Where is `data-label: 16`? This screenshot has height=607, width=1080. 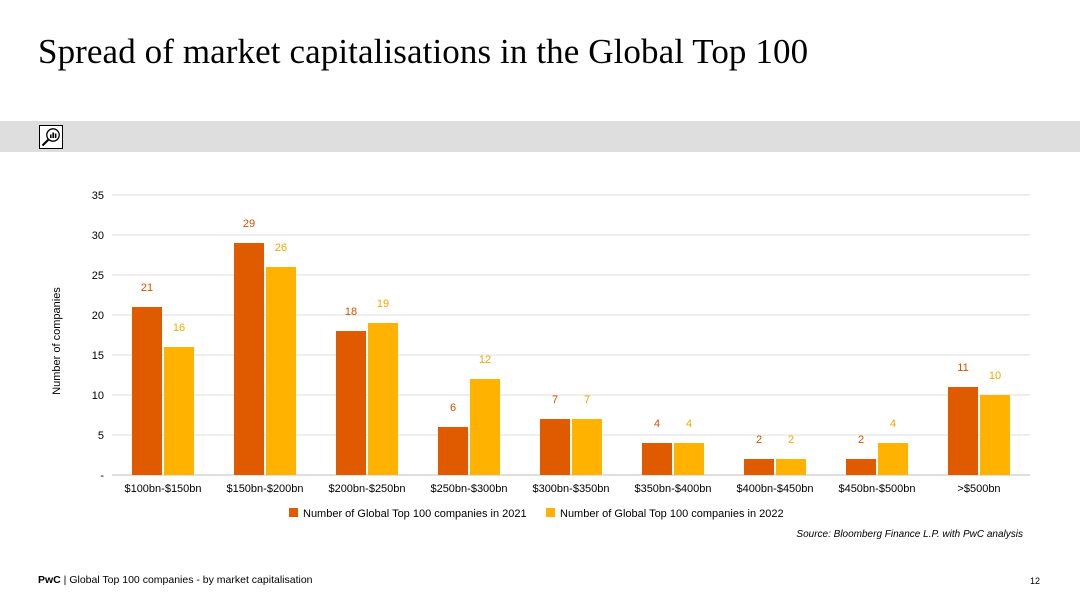
data-label: 16 is located at coordinates (179, 328).